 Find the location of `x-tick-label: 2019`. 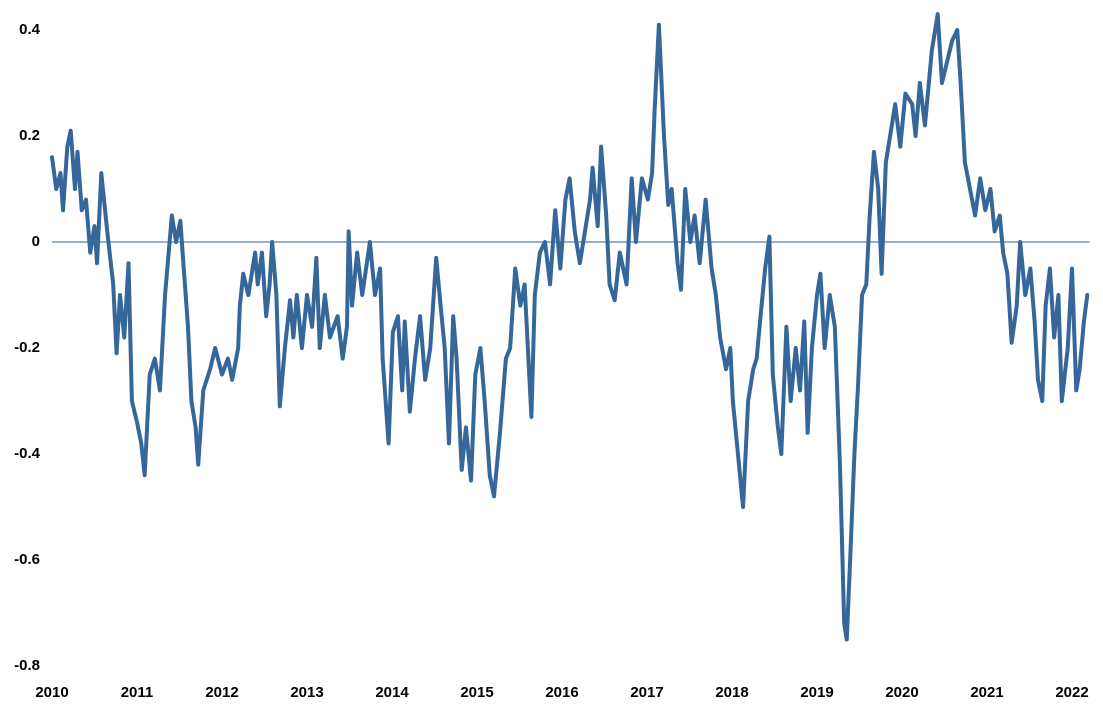

x-tick-label: 2019 is located at coordinates (816, 692).